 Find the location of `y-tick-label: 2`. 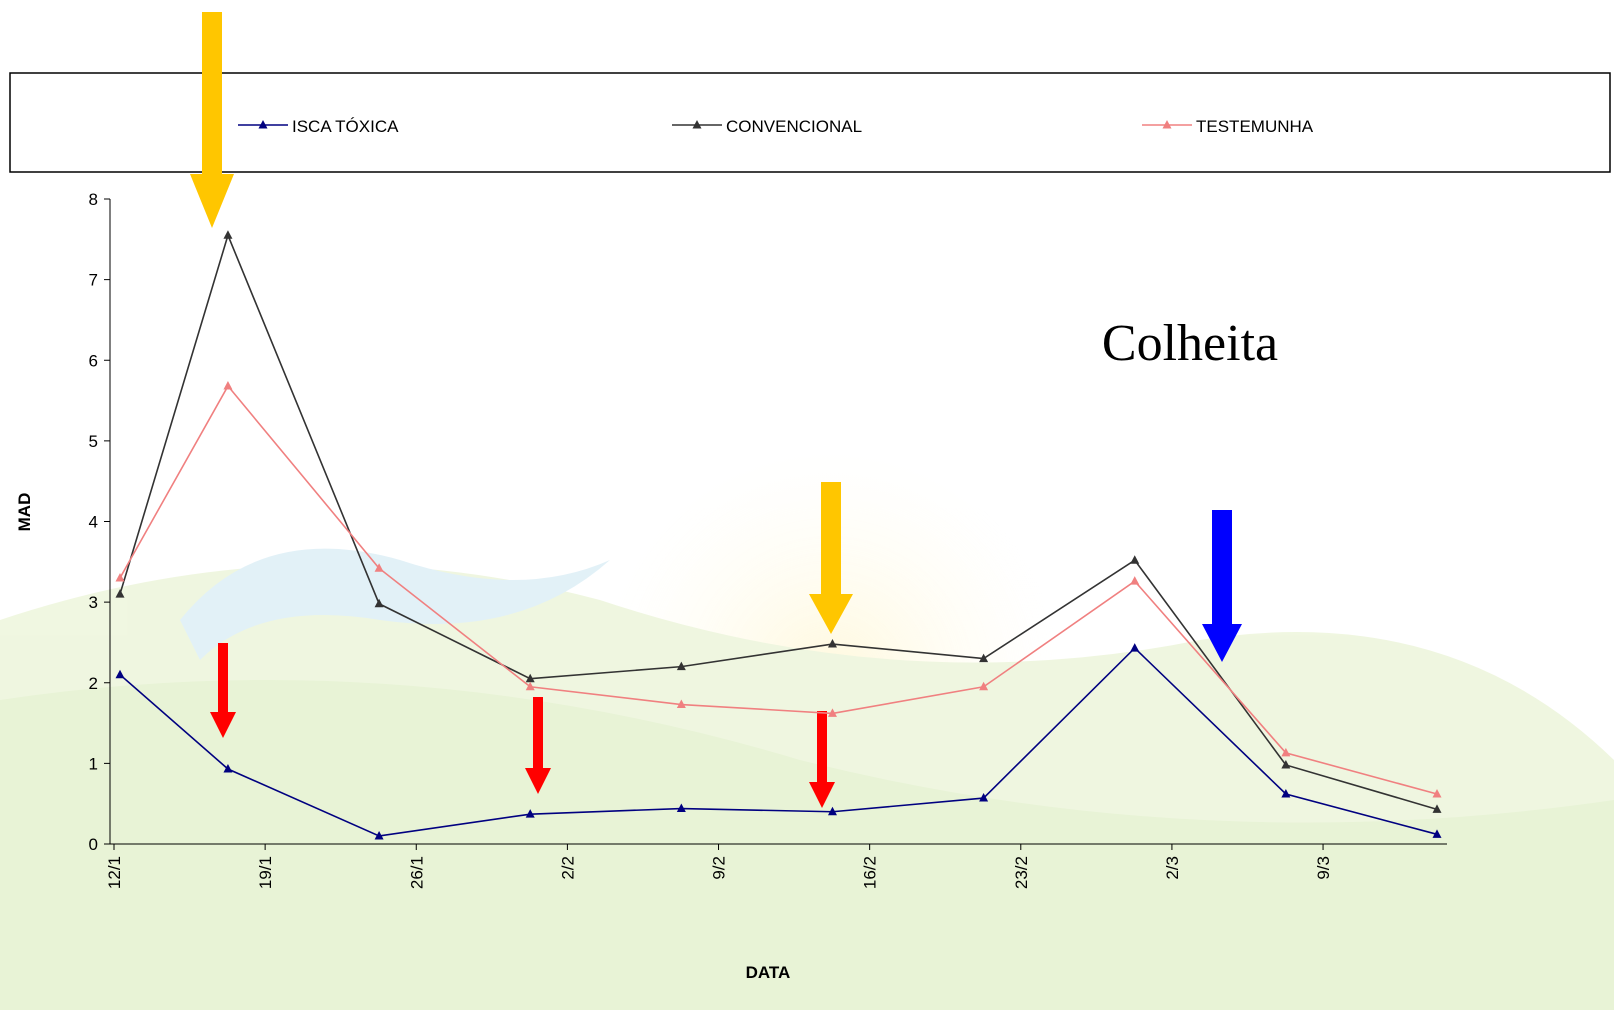

y-tick-label: 2 is located at coordinates (93, 683).